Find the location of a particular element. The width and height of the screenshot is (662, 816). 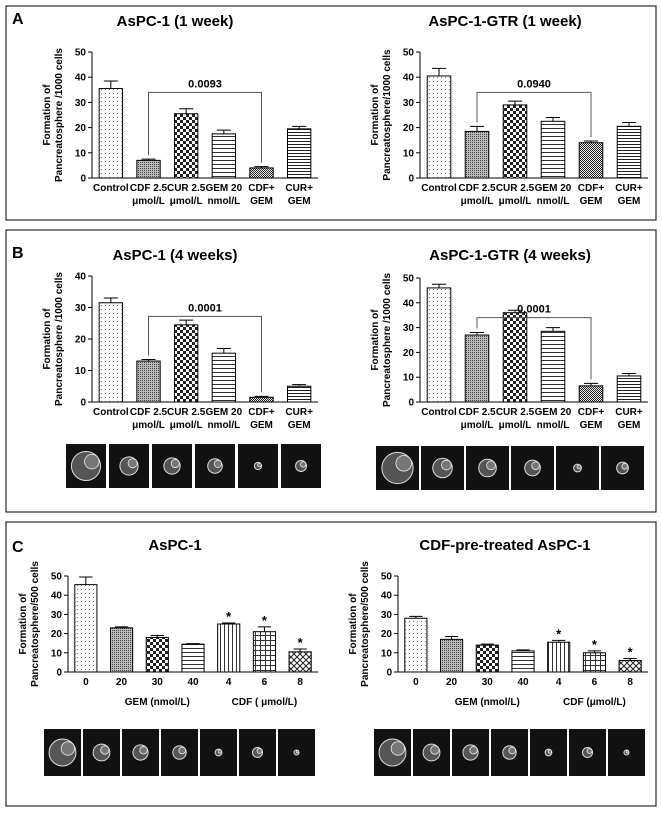

significance-mark: * is located at coordinates (265, 620).